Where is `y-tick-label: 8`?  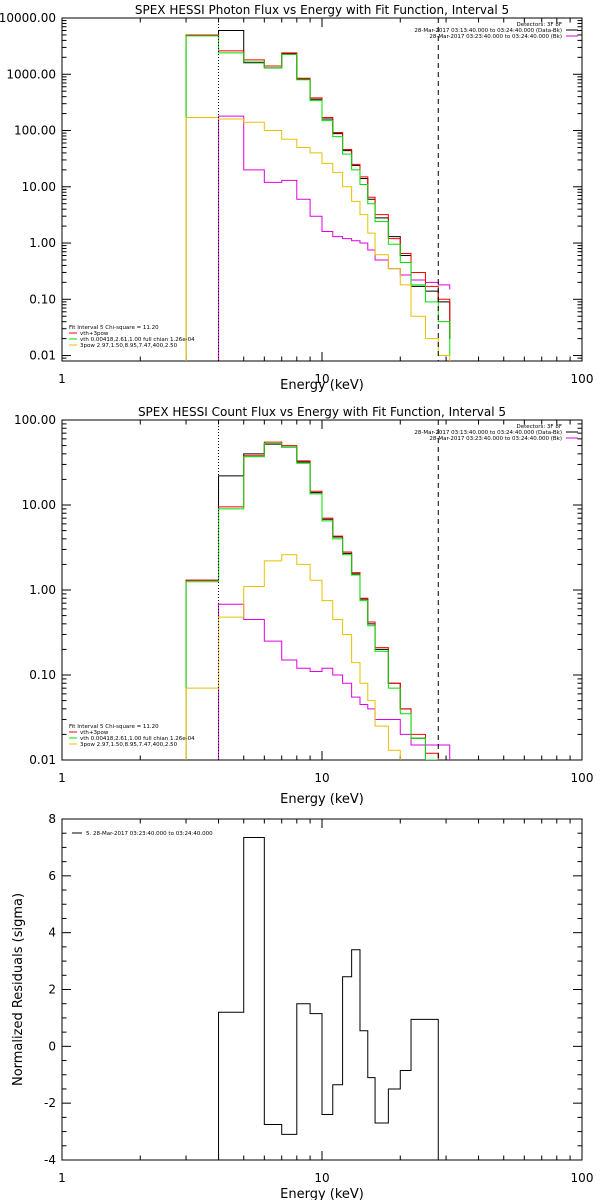
y-tick-label: 8 is located at coordinates (52, 819).